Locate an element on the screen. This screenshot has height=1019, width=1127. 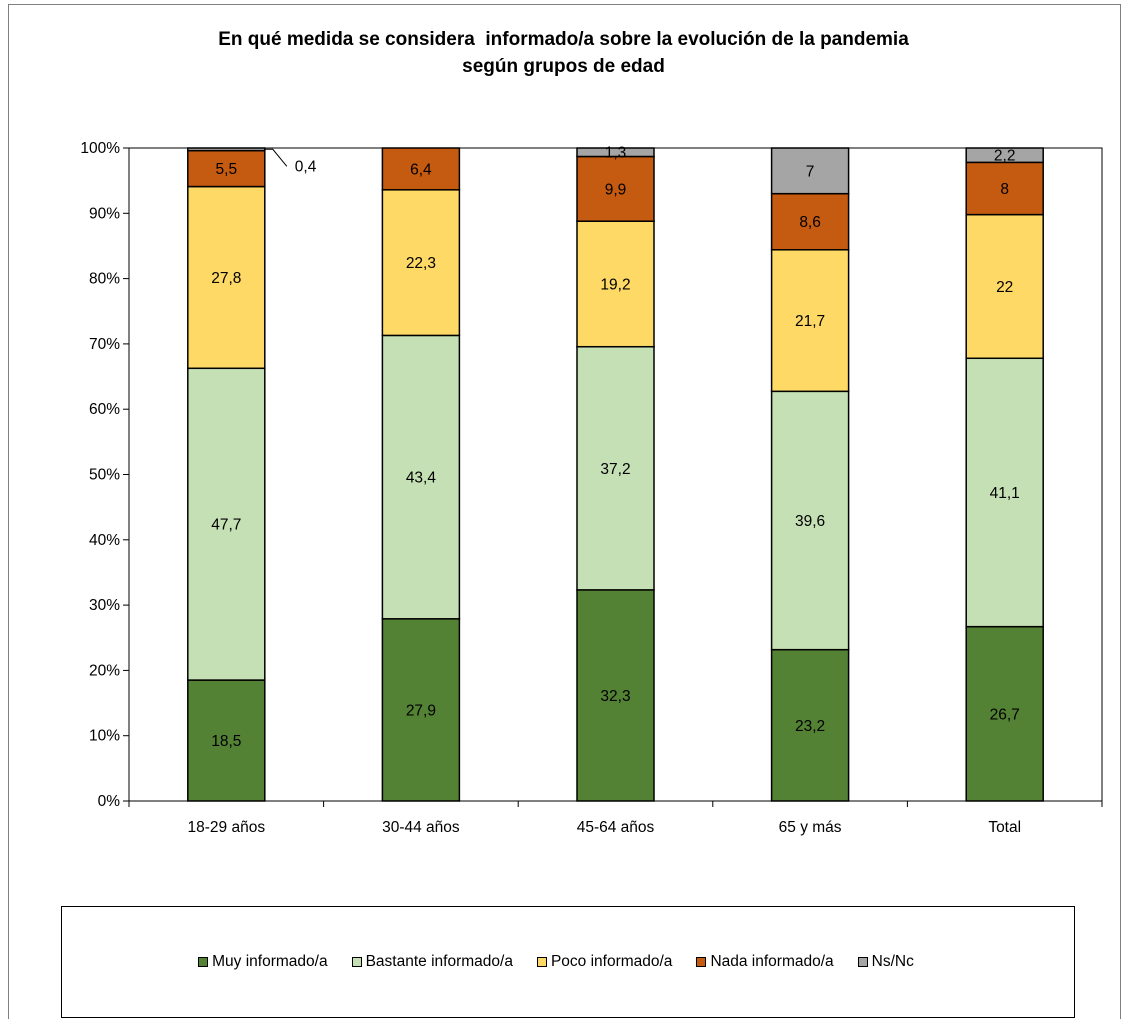
legend-item: Muy informado/a is located at coordinates (263, 962).